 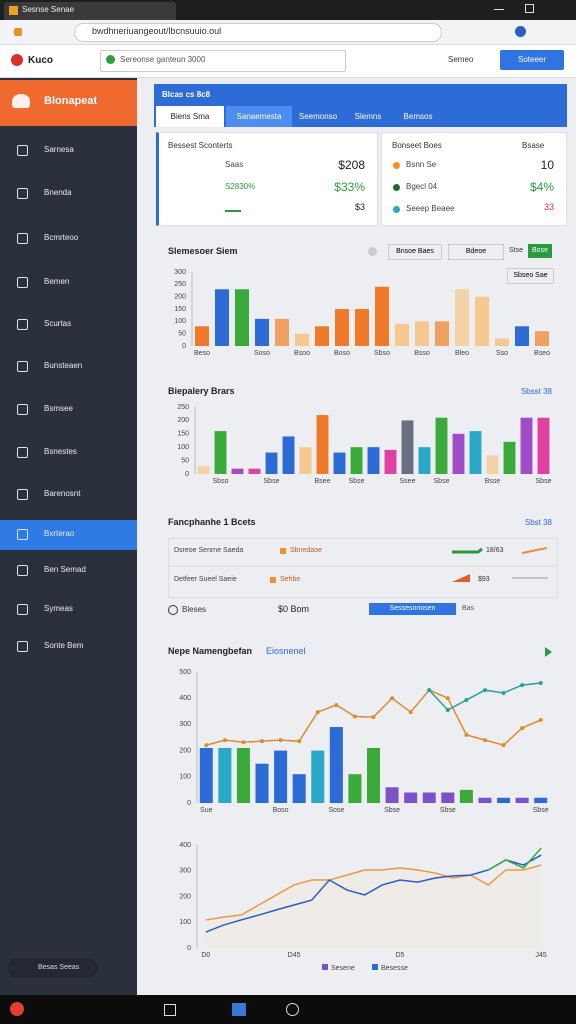 I want to click on nav-item: Sarnesa, so click(x=59, y=149).